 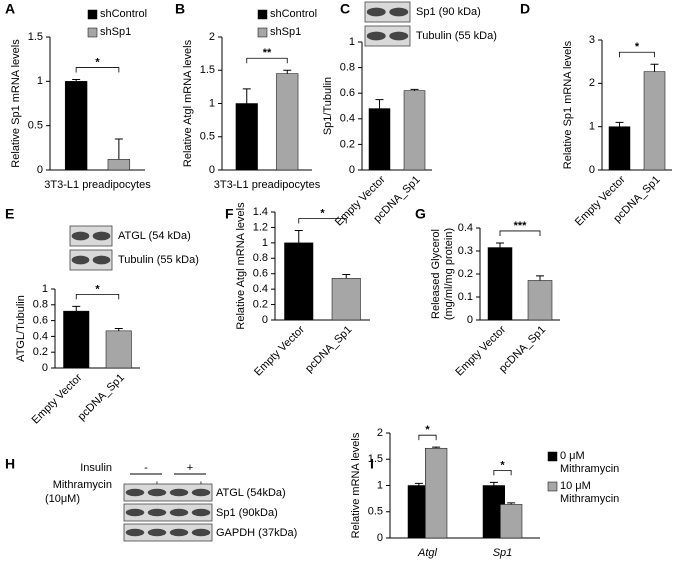 What do you see at coordinates (115, 32) in the screenshot?
I see `legend-entry: shSp1` at bounding box center [115, 32].